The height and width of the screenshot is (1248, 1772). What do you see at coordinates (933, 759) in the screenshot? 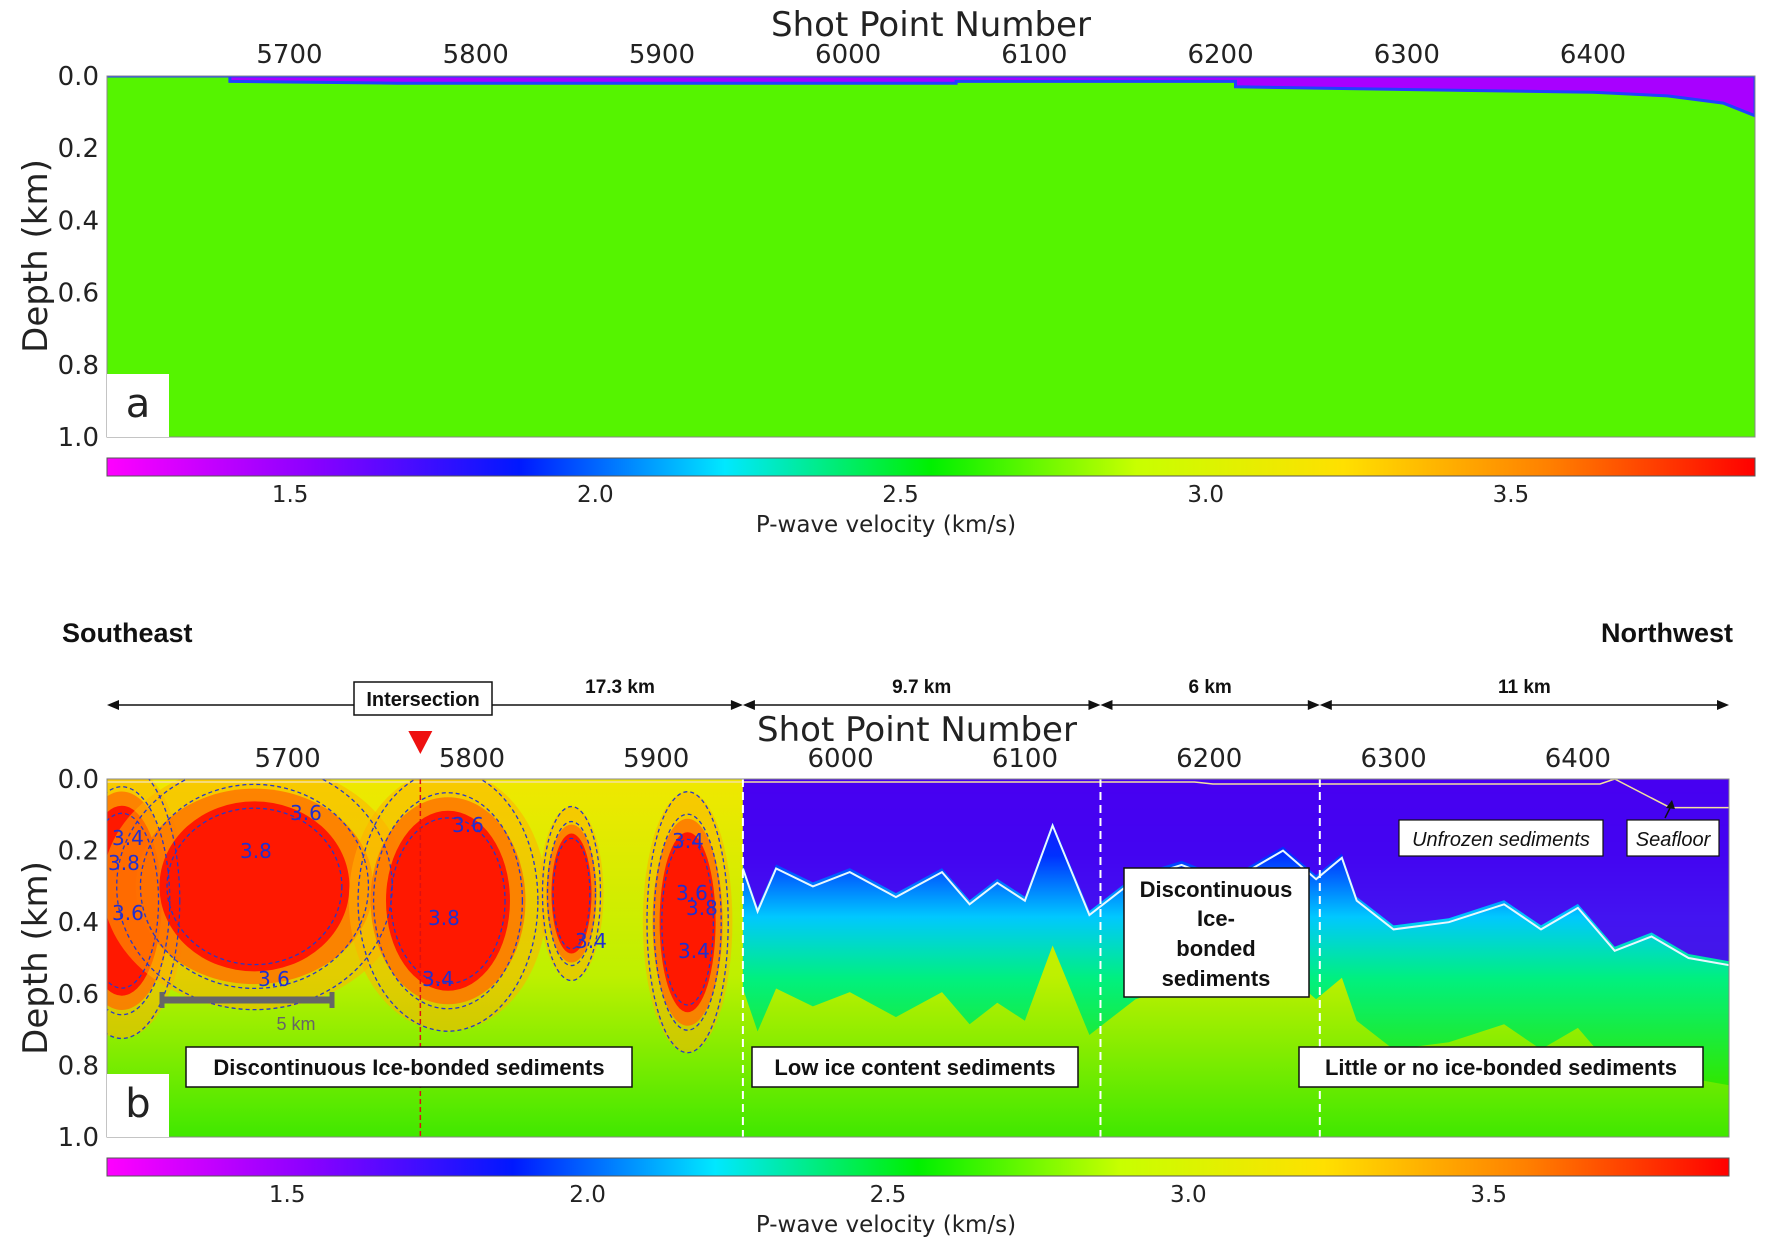
I see `panel-b-x-ticks: 5700 5800 5900 6000 6100 6200 6300 6400` at bounding box center [933, 759].